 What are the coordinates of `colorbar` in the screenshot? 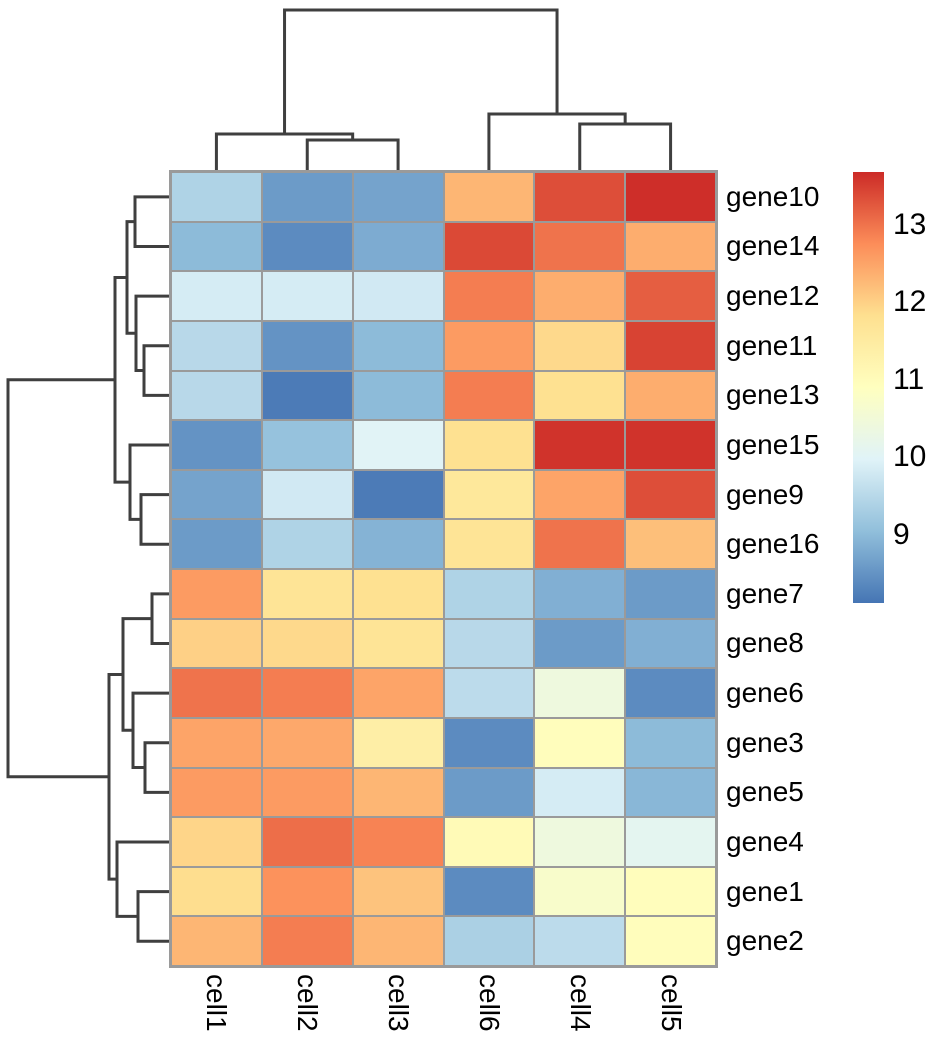 It's located at (868, 387).